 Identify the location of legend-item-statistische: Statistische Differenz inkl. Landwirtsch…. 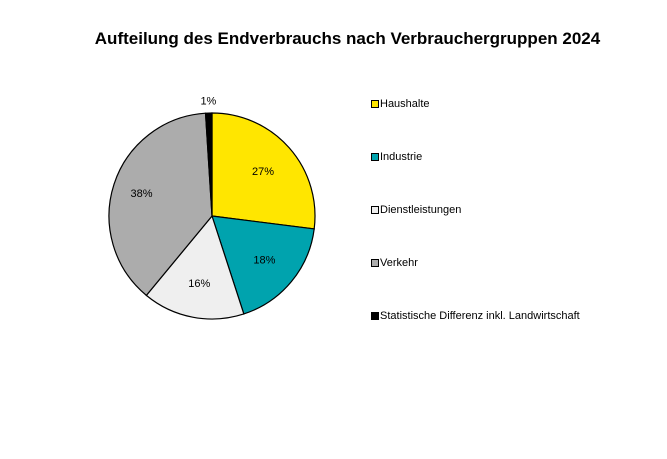
(475, 316).